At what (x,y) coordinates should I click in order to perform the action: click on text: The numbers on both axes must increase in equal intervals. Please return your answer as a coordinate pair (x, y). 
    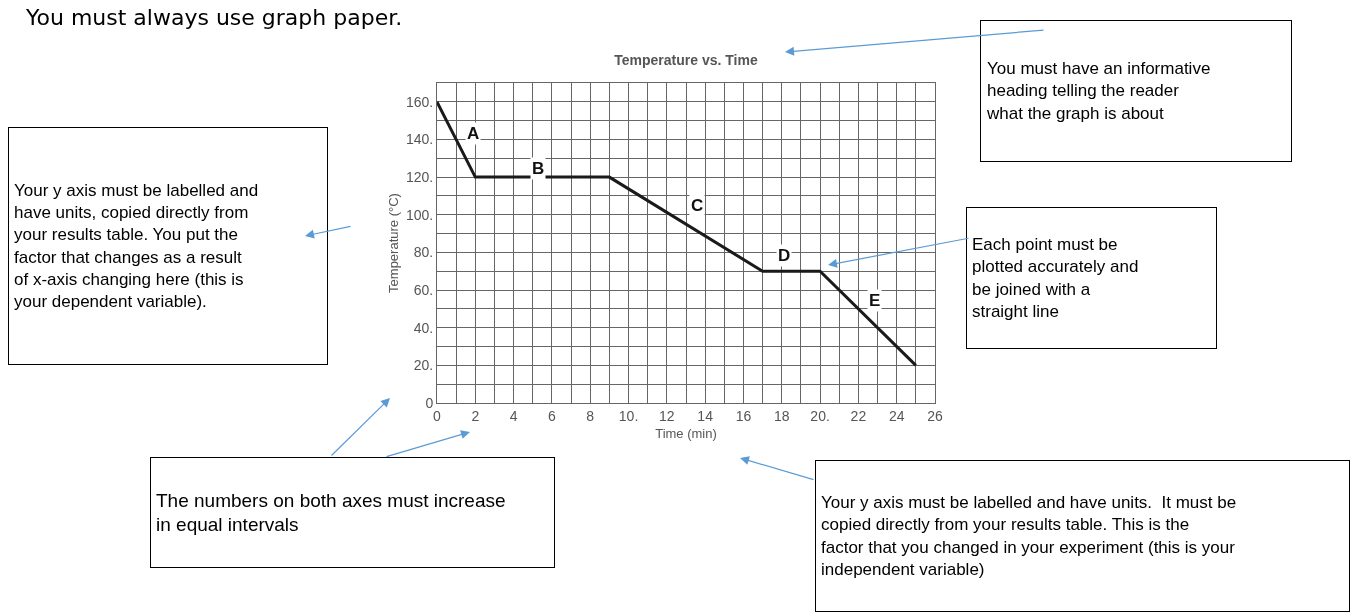
    Looking at the image, I should click on (331, 512).